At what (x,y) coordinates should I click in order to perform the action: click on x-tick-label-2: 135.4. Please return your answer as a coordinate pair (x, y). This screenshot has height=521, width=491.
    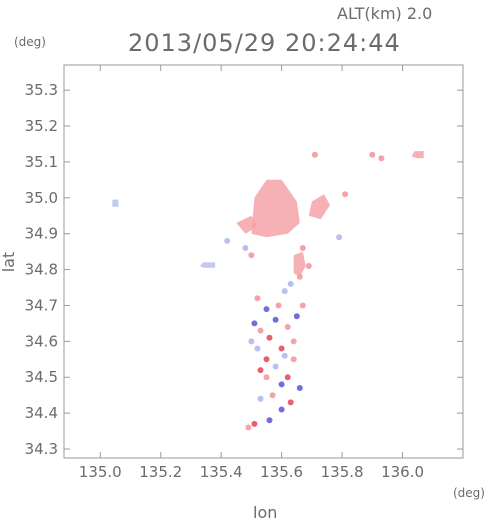
    Looking at the image, I should click on (221, 472).